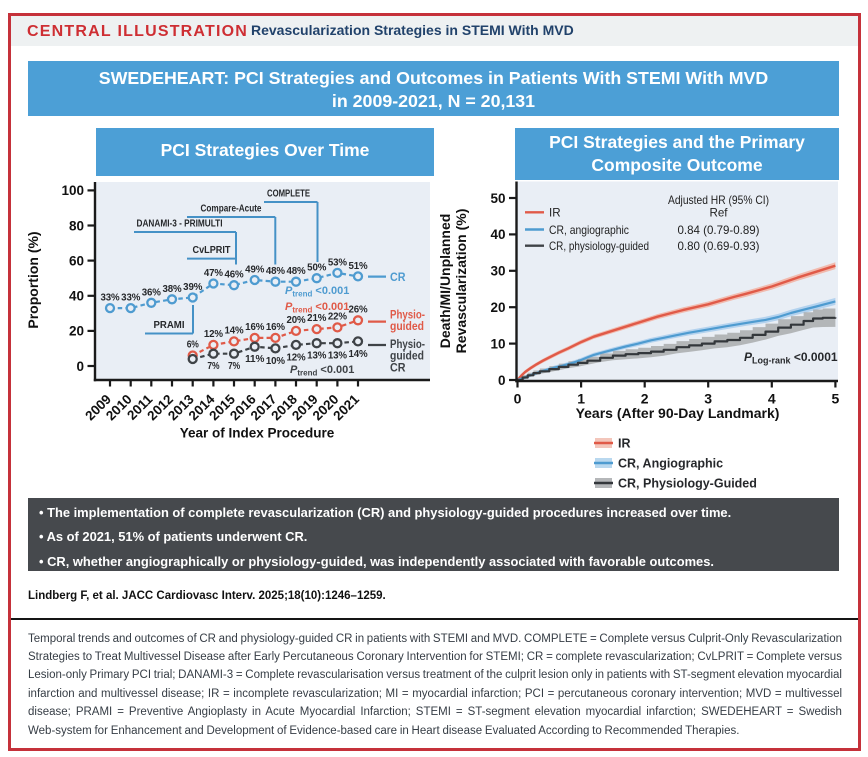 This screenshot has width=868, height=757. I want to click on svg-text: 0.84 (0.79-0.89), so click(719, 230).